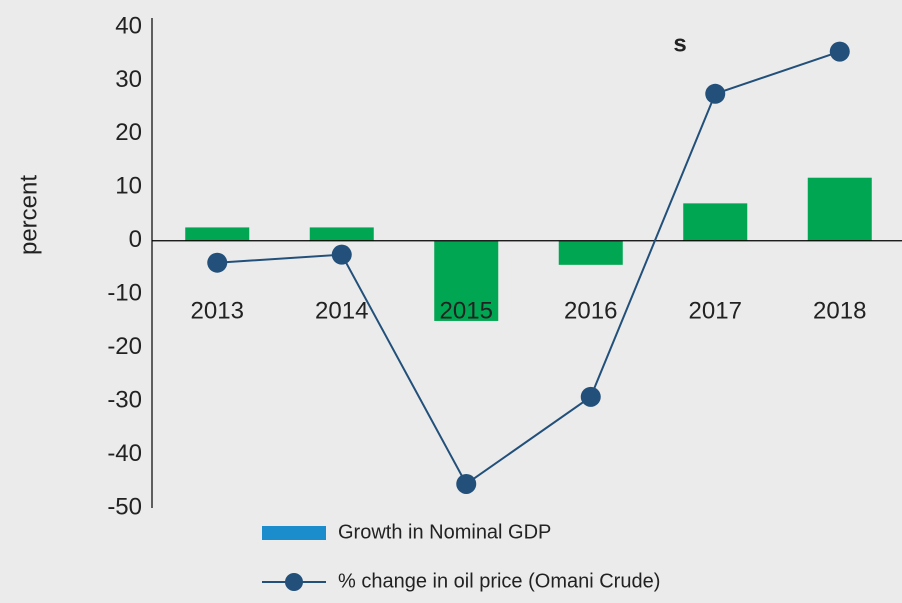 The image size is (902, 603). What do you see at coordinates (715, 310) in the screenshot?
I see `x-tick-label: 2017` at bounding box center [715, 310].